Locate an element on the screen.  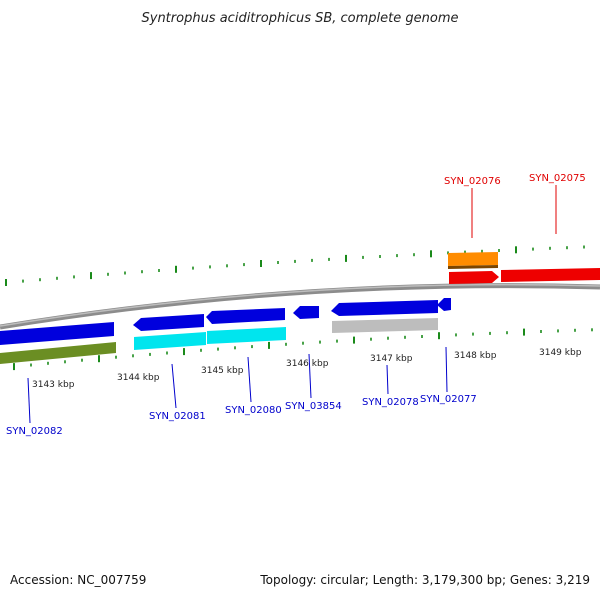
gene-label-SYN_03854: SYN_03854 is located at coordinates (313, 406).